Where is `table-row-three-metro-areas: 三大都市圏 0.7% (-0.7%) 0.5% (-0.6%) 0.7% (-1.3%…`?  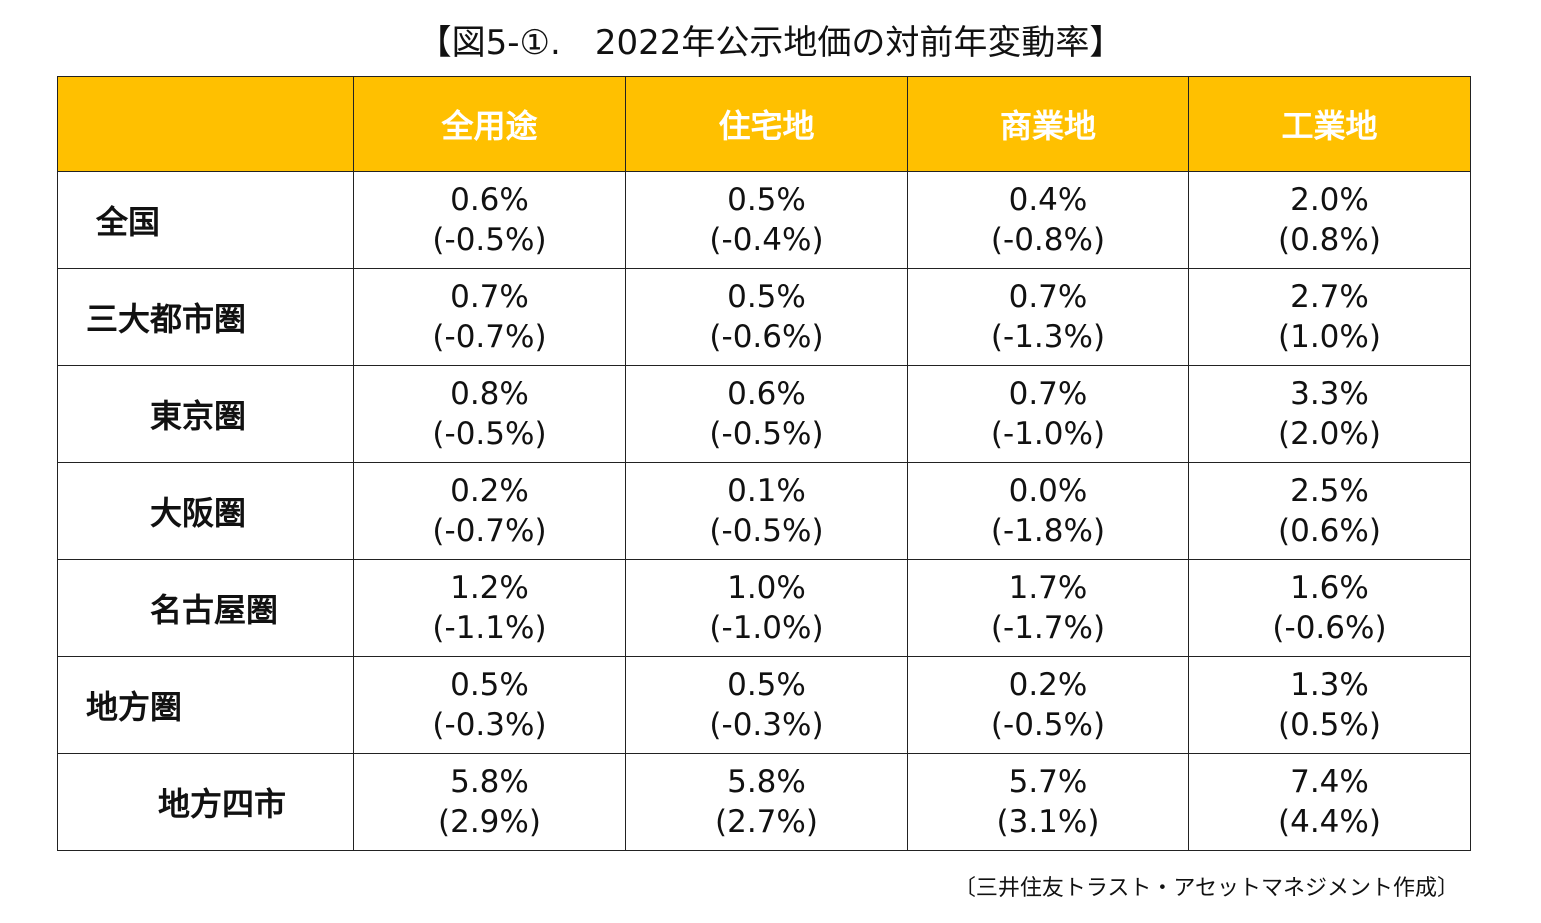
table-row-three-metro-areas: 三大都市圏 0.7% (-0.7%) 0.5% (-0.6%) 0.7% (-1.3%… is located at coordinates (764, 317).